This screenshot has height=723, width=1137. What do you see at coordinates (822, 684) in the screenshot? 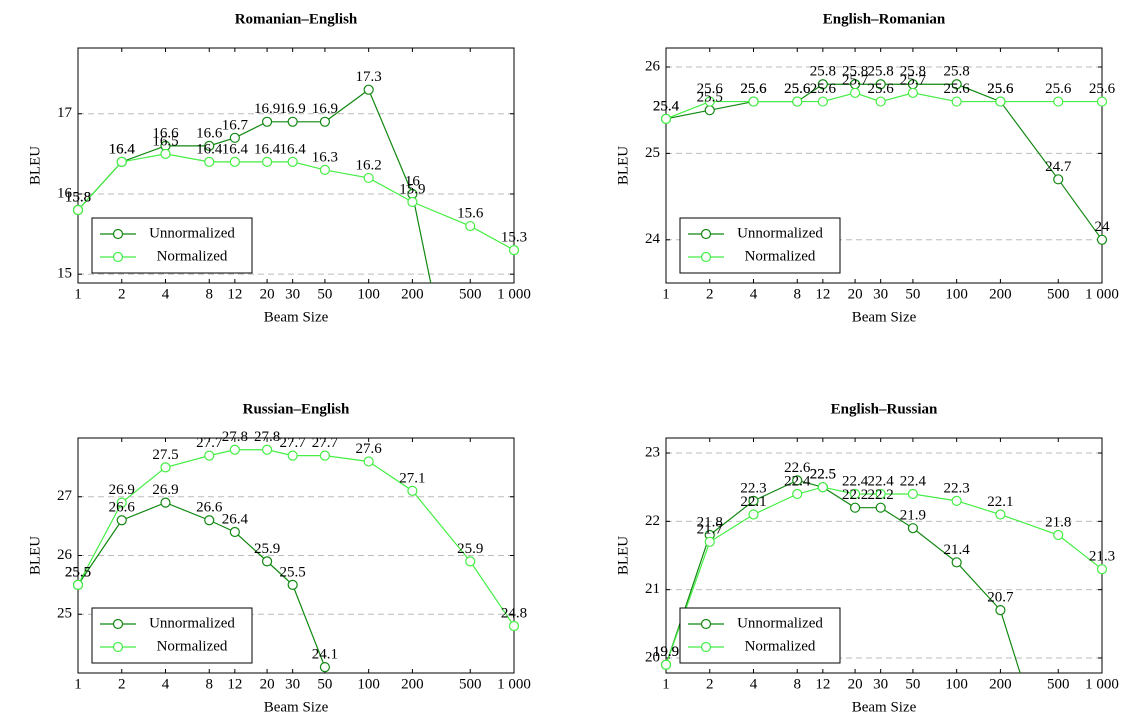
I see `x-tick-label: 12` at bounding box center [822, 684].